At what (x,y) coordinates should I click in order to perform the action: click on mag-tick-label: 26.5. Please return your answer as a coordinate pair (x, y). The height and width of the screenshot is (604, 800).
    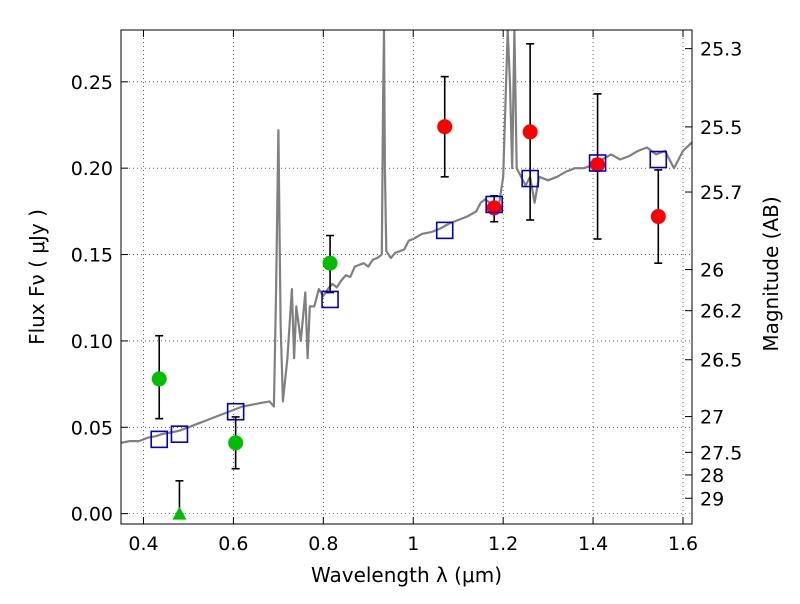
    Looking at the image, I should click on (721, 361).